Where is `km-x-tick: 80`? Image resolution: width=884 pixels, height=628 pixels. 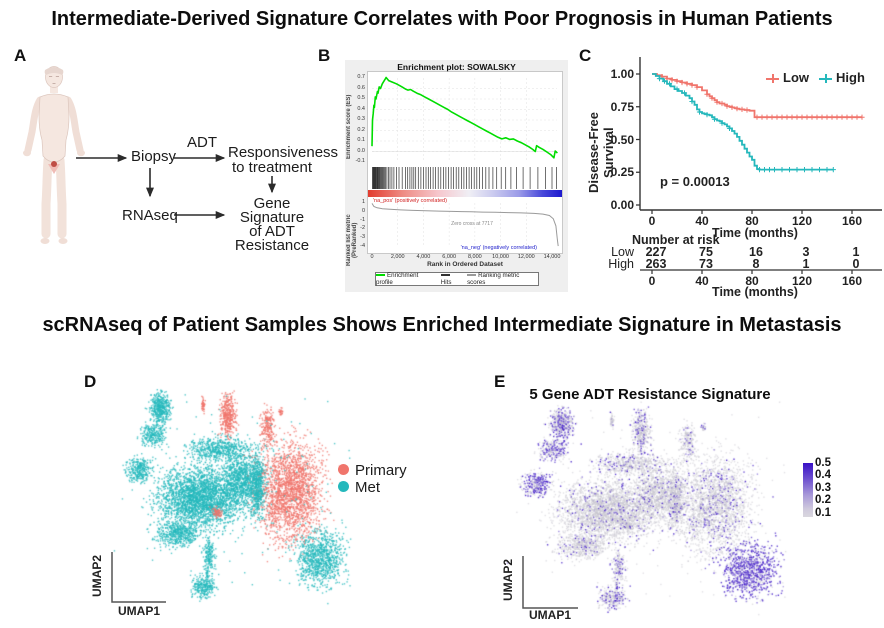
km-x-tick: 80 is located at coordinates (752, 221).